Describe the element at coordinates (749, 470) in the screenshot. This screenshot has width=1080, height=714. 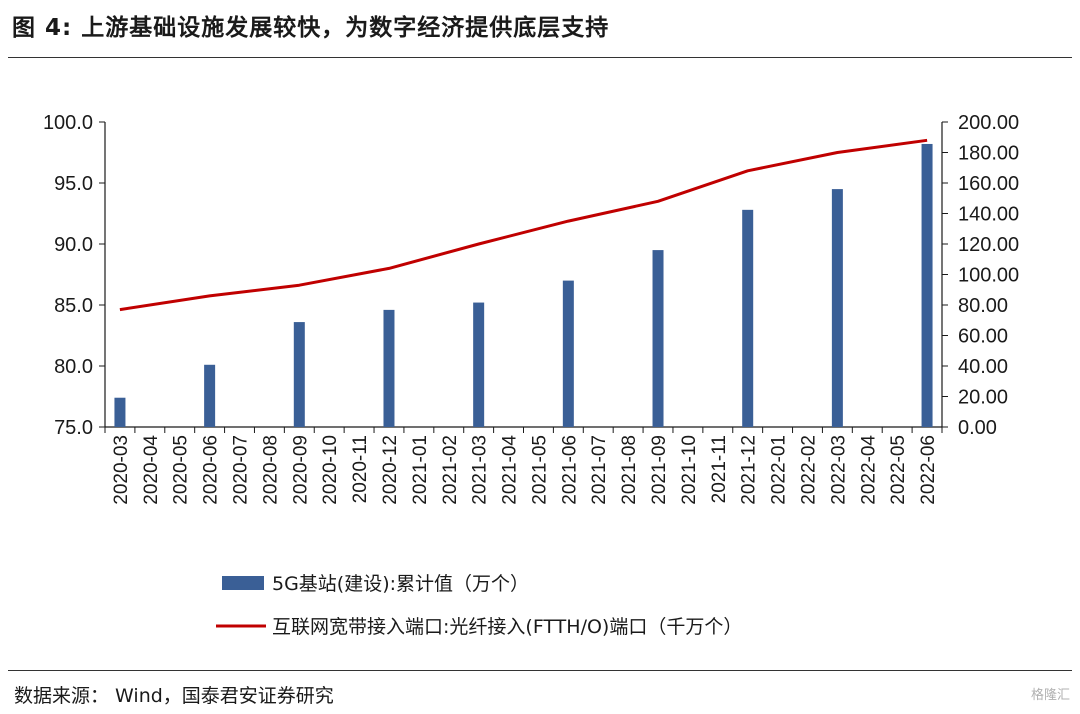
I see `x-tick-label: 2021-12` at that location.